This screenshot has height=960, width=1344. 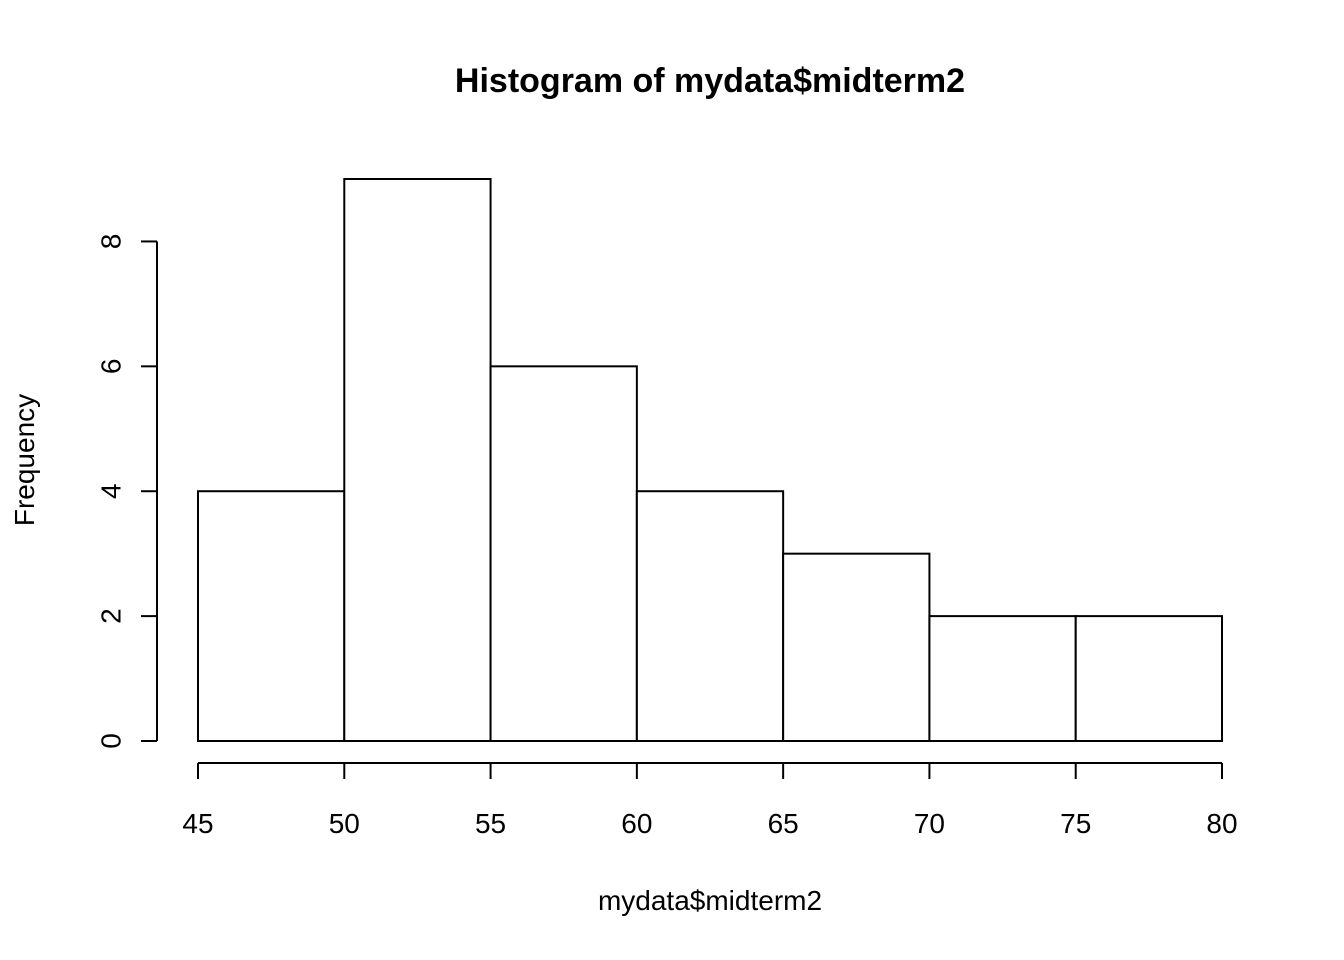 What do you see at coordinates (111, 616) in the screenshot?
I see `y-tick-label: 2` at bounding box center [111, 616].